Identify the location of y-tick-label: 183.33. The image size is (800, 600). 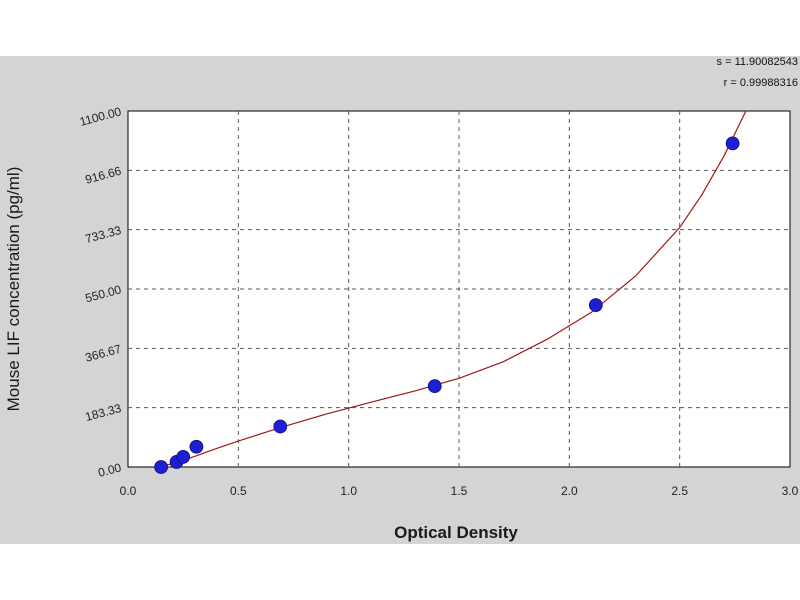
(103, 412).